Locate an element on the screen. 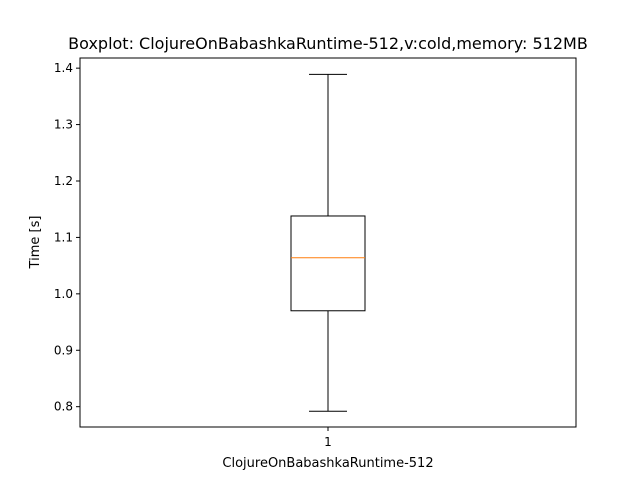  y-tick-label: 1.0 is located at coordinates (63, 294).